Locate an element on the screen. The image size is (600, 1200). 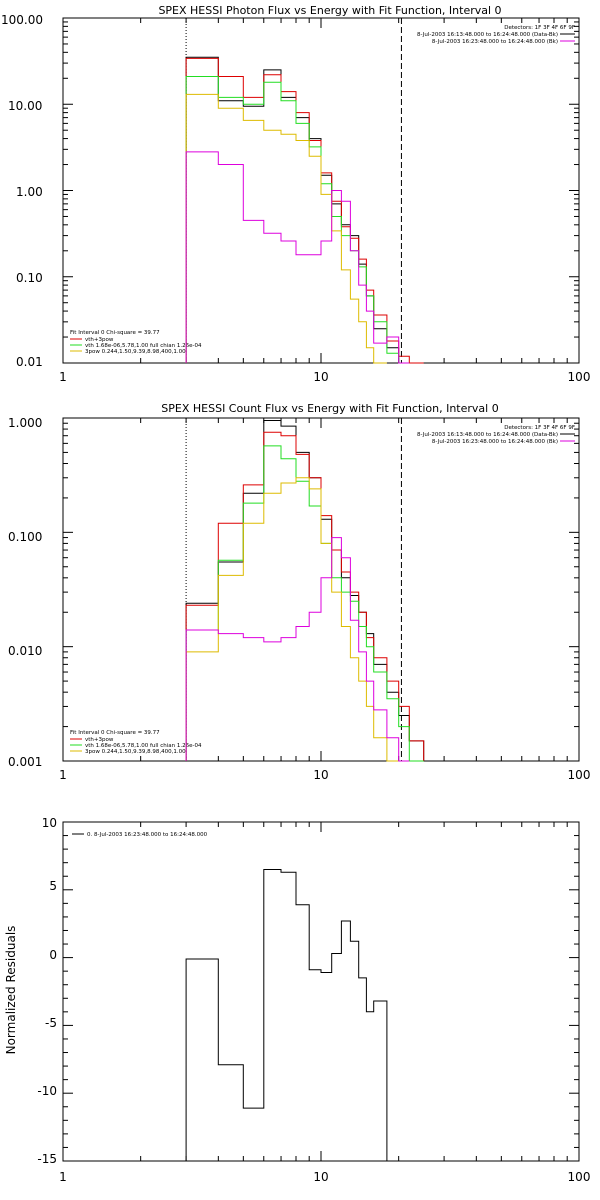
panel1-ytick-label-10: 10.00 is located at coordinates (25, 106).